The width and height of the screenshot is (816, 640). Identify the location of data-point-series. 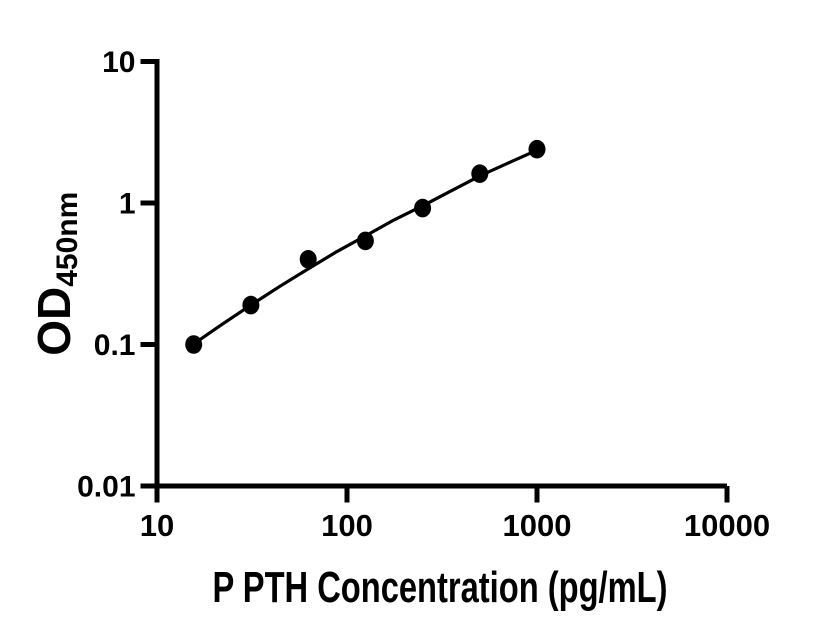
(365, 246).